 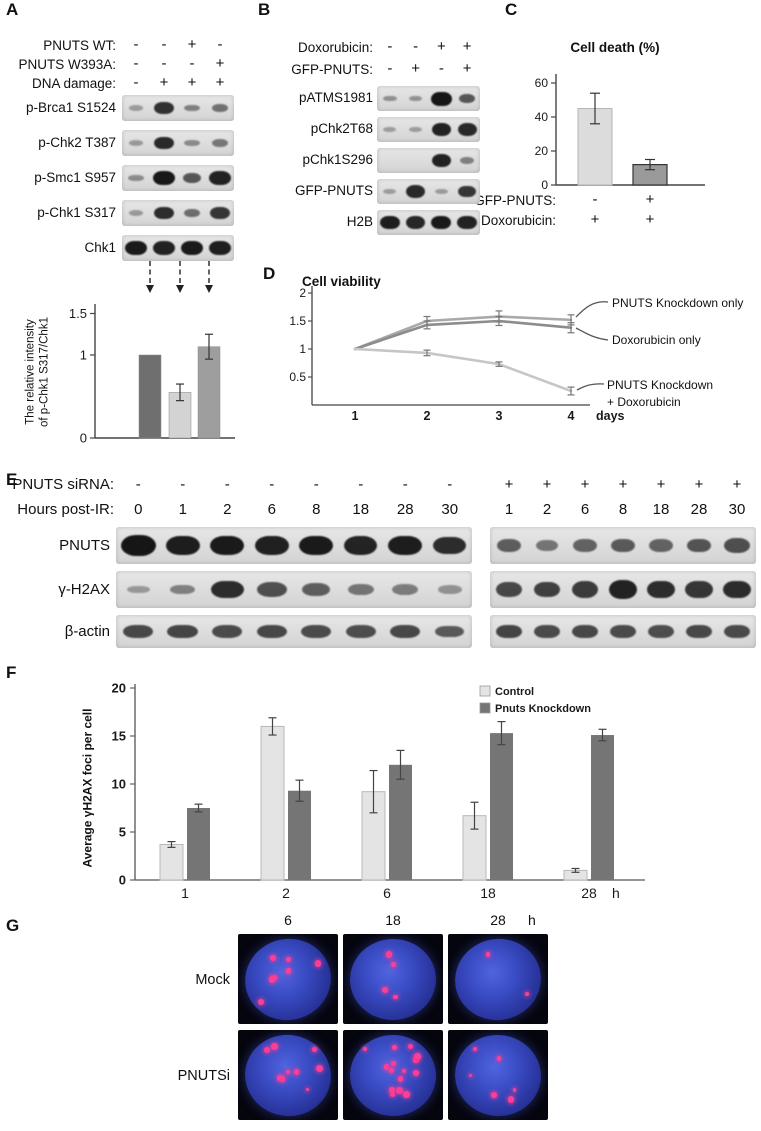 What do you see at coordinates (499, 416) in the screenshot?
I see `x-tick-label: 3` at bounding box center [499, 416].